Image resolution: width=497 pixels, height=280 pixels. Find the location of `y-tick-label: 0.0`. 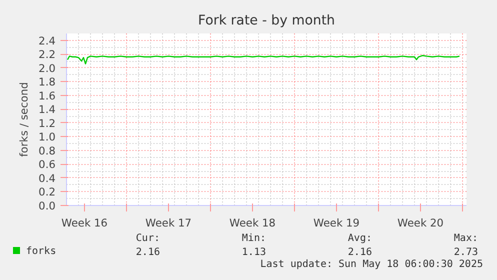

y-tick-label: 0.0 is located at coordinates (47, 206).